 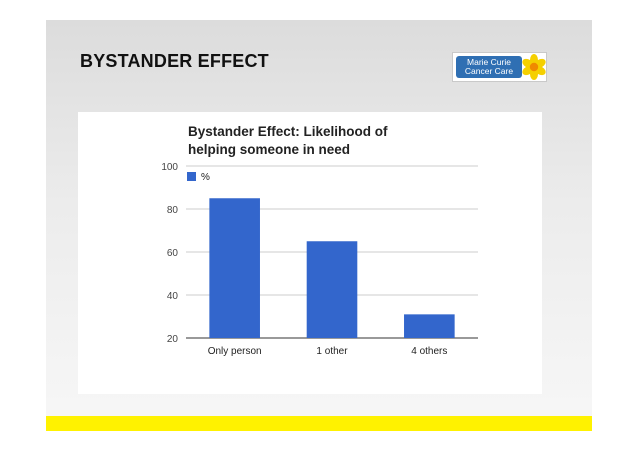 What do you see at coordinates (269, 149) in the screenshot?
I see `chart-title-line2: helping someone in need` at bounding box center [269, 149].